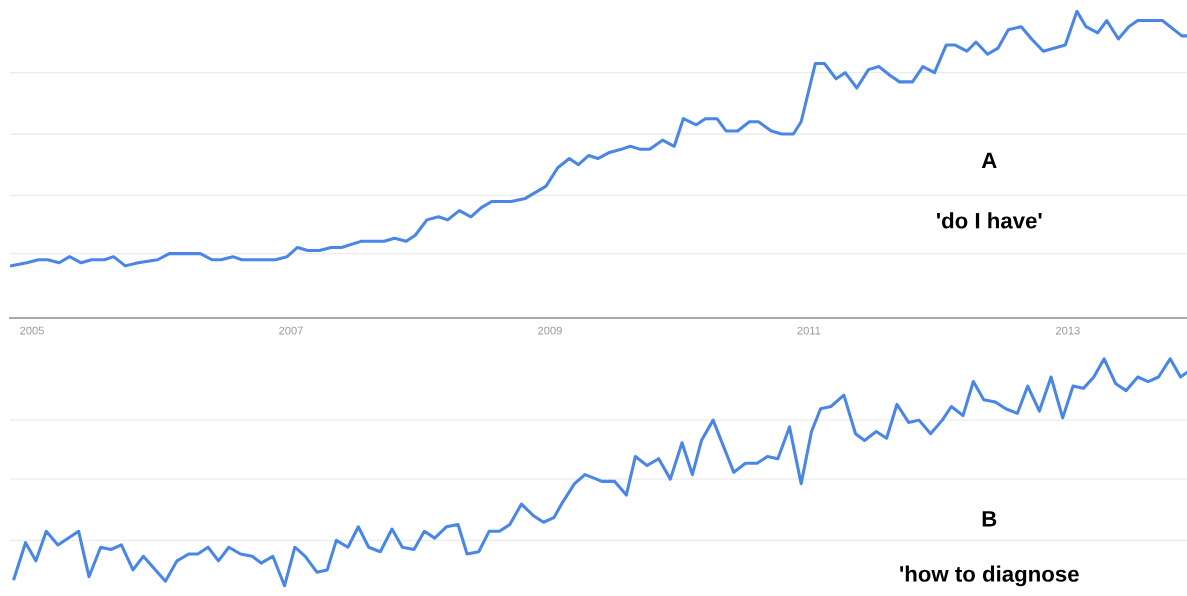 The width and height of the screenshot is (1187, 596). What do you see at coordinates (1068, 330) in the screenshot?
I see `x-tick-label: 2013` at bounding box center [1068, 330].